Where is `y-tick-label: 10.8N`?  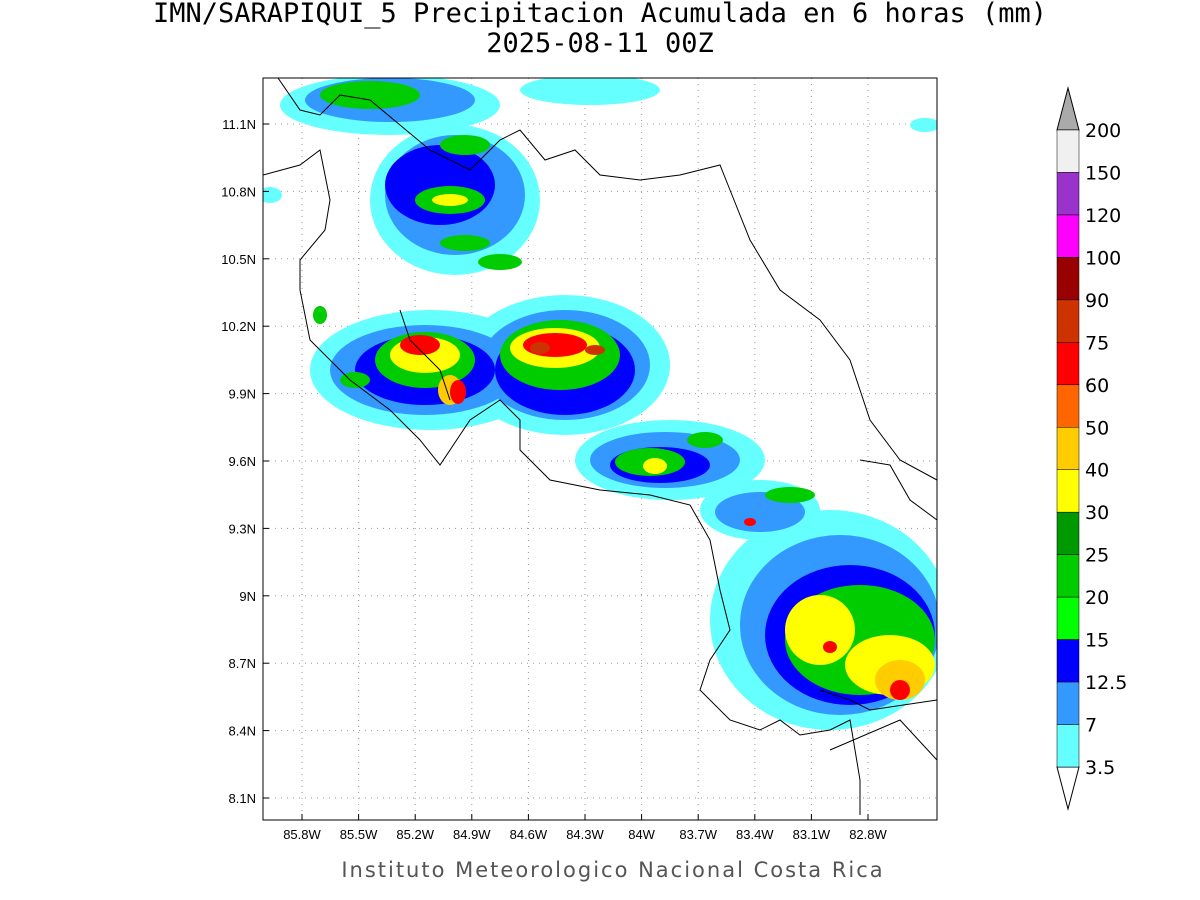 y-tick-label: 10.8N is located at coordinates (238, 191).